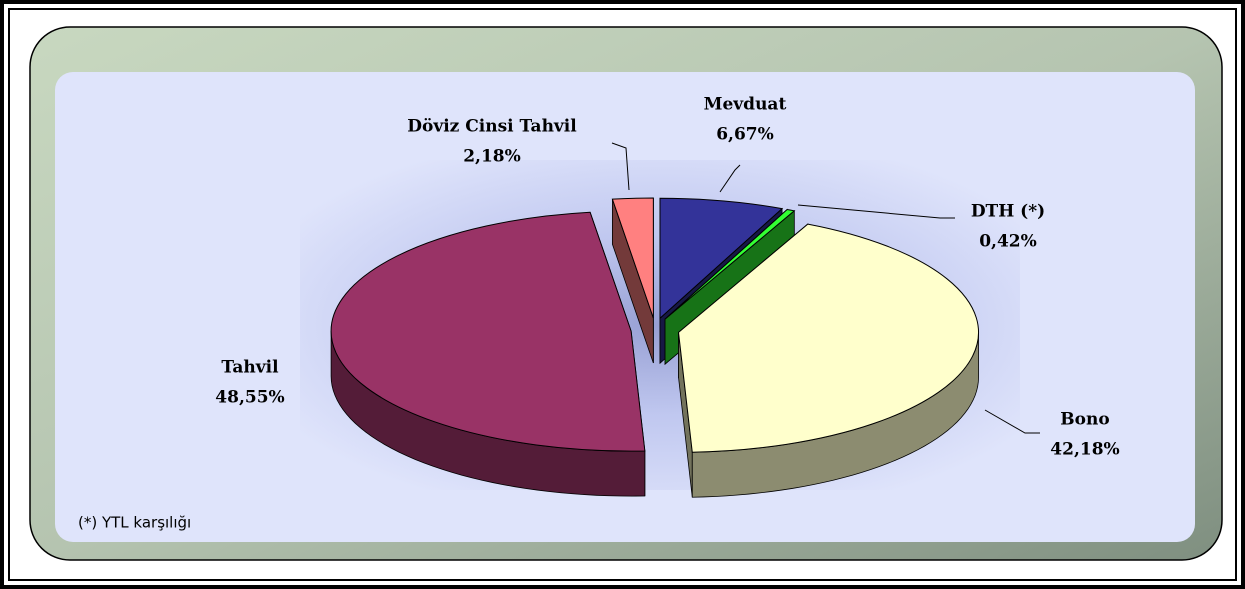 The image size is (1245, 589). Describe the element at coordinates (1084, 450) in the screenshot. I see `value-label: 42,18%` at that location.